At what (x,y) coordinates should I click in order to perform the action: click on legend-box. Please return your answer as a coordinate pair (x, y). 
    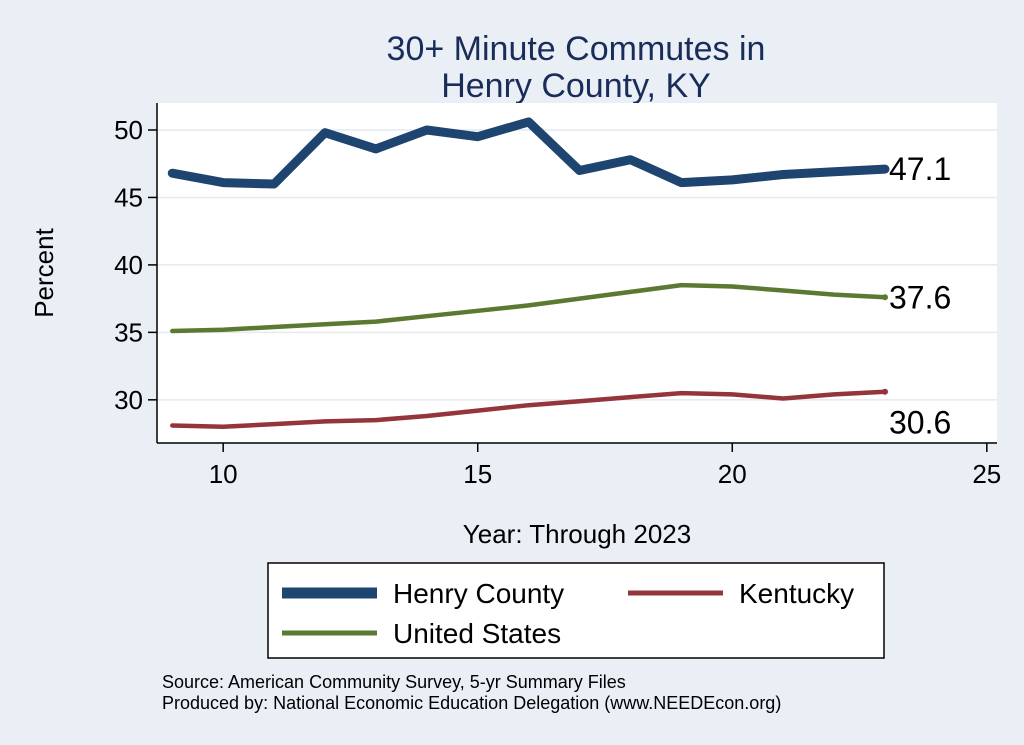
    Looking at the image, I should click on (576, 610).